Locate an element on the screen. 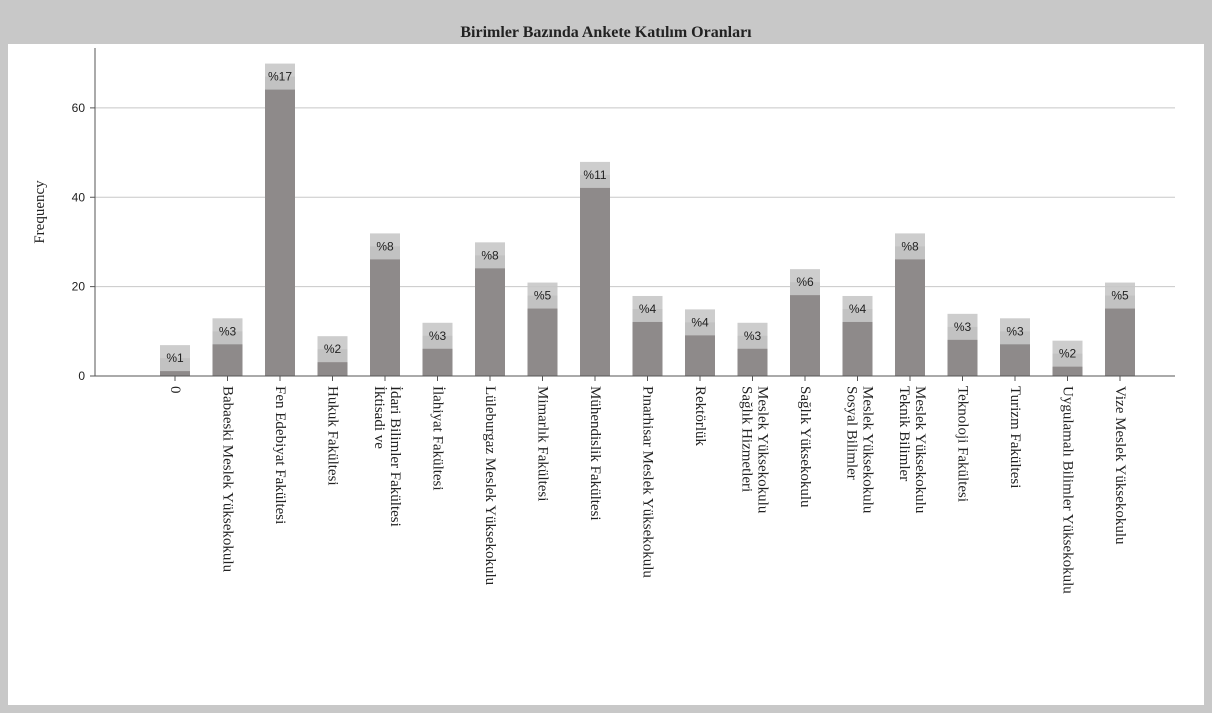  y-tick-label: 40 is located at coordinates (79, 197).